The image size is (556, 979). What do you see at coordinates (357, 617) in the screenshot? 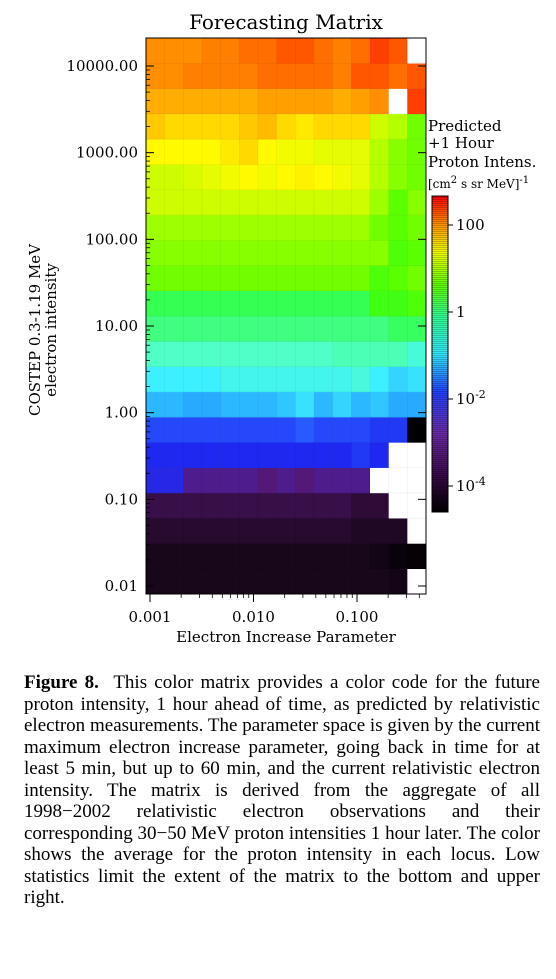
I see `x-tick-label: 0.100` at bounding box center [357, 617].